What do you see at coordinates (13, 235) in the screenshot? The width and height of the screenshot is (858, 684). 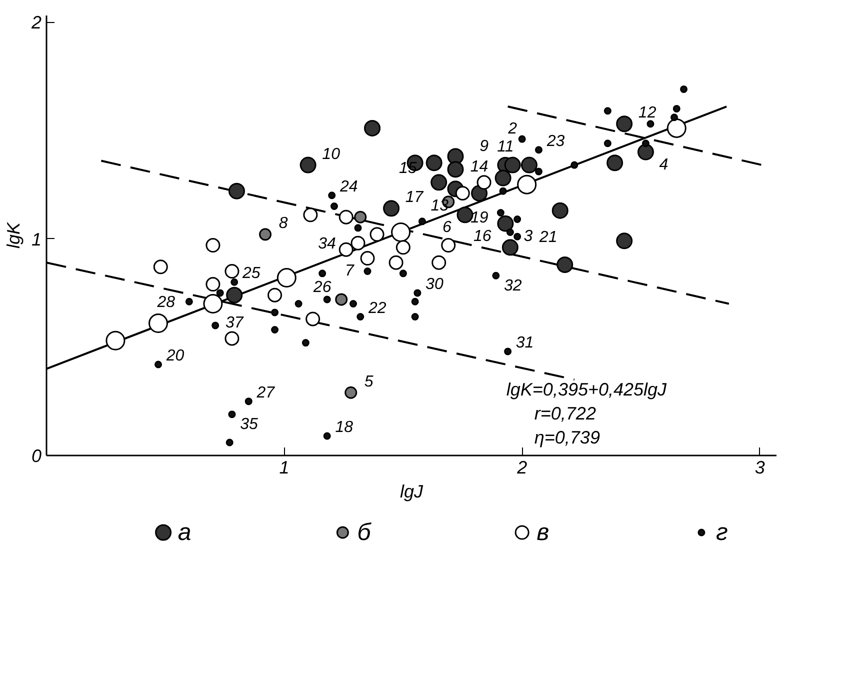 I see `y-axis-title: lgK` at bounding box center [13, 235].